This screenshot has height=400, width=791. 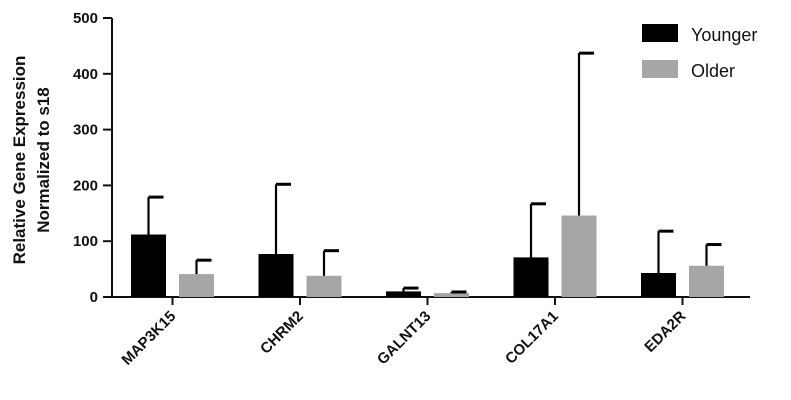 I want to click on x-tick-label: EDA2R, so click(x=665, y=332).